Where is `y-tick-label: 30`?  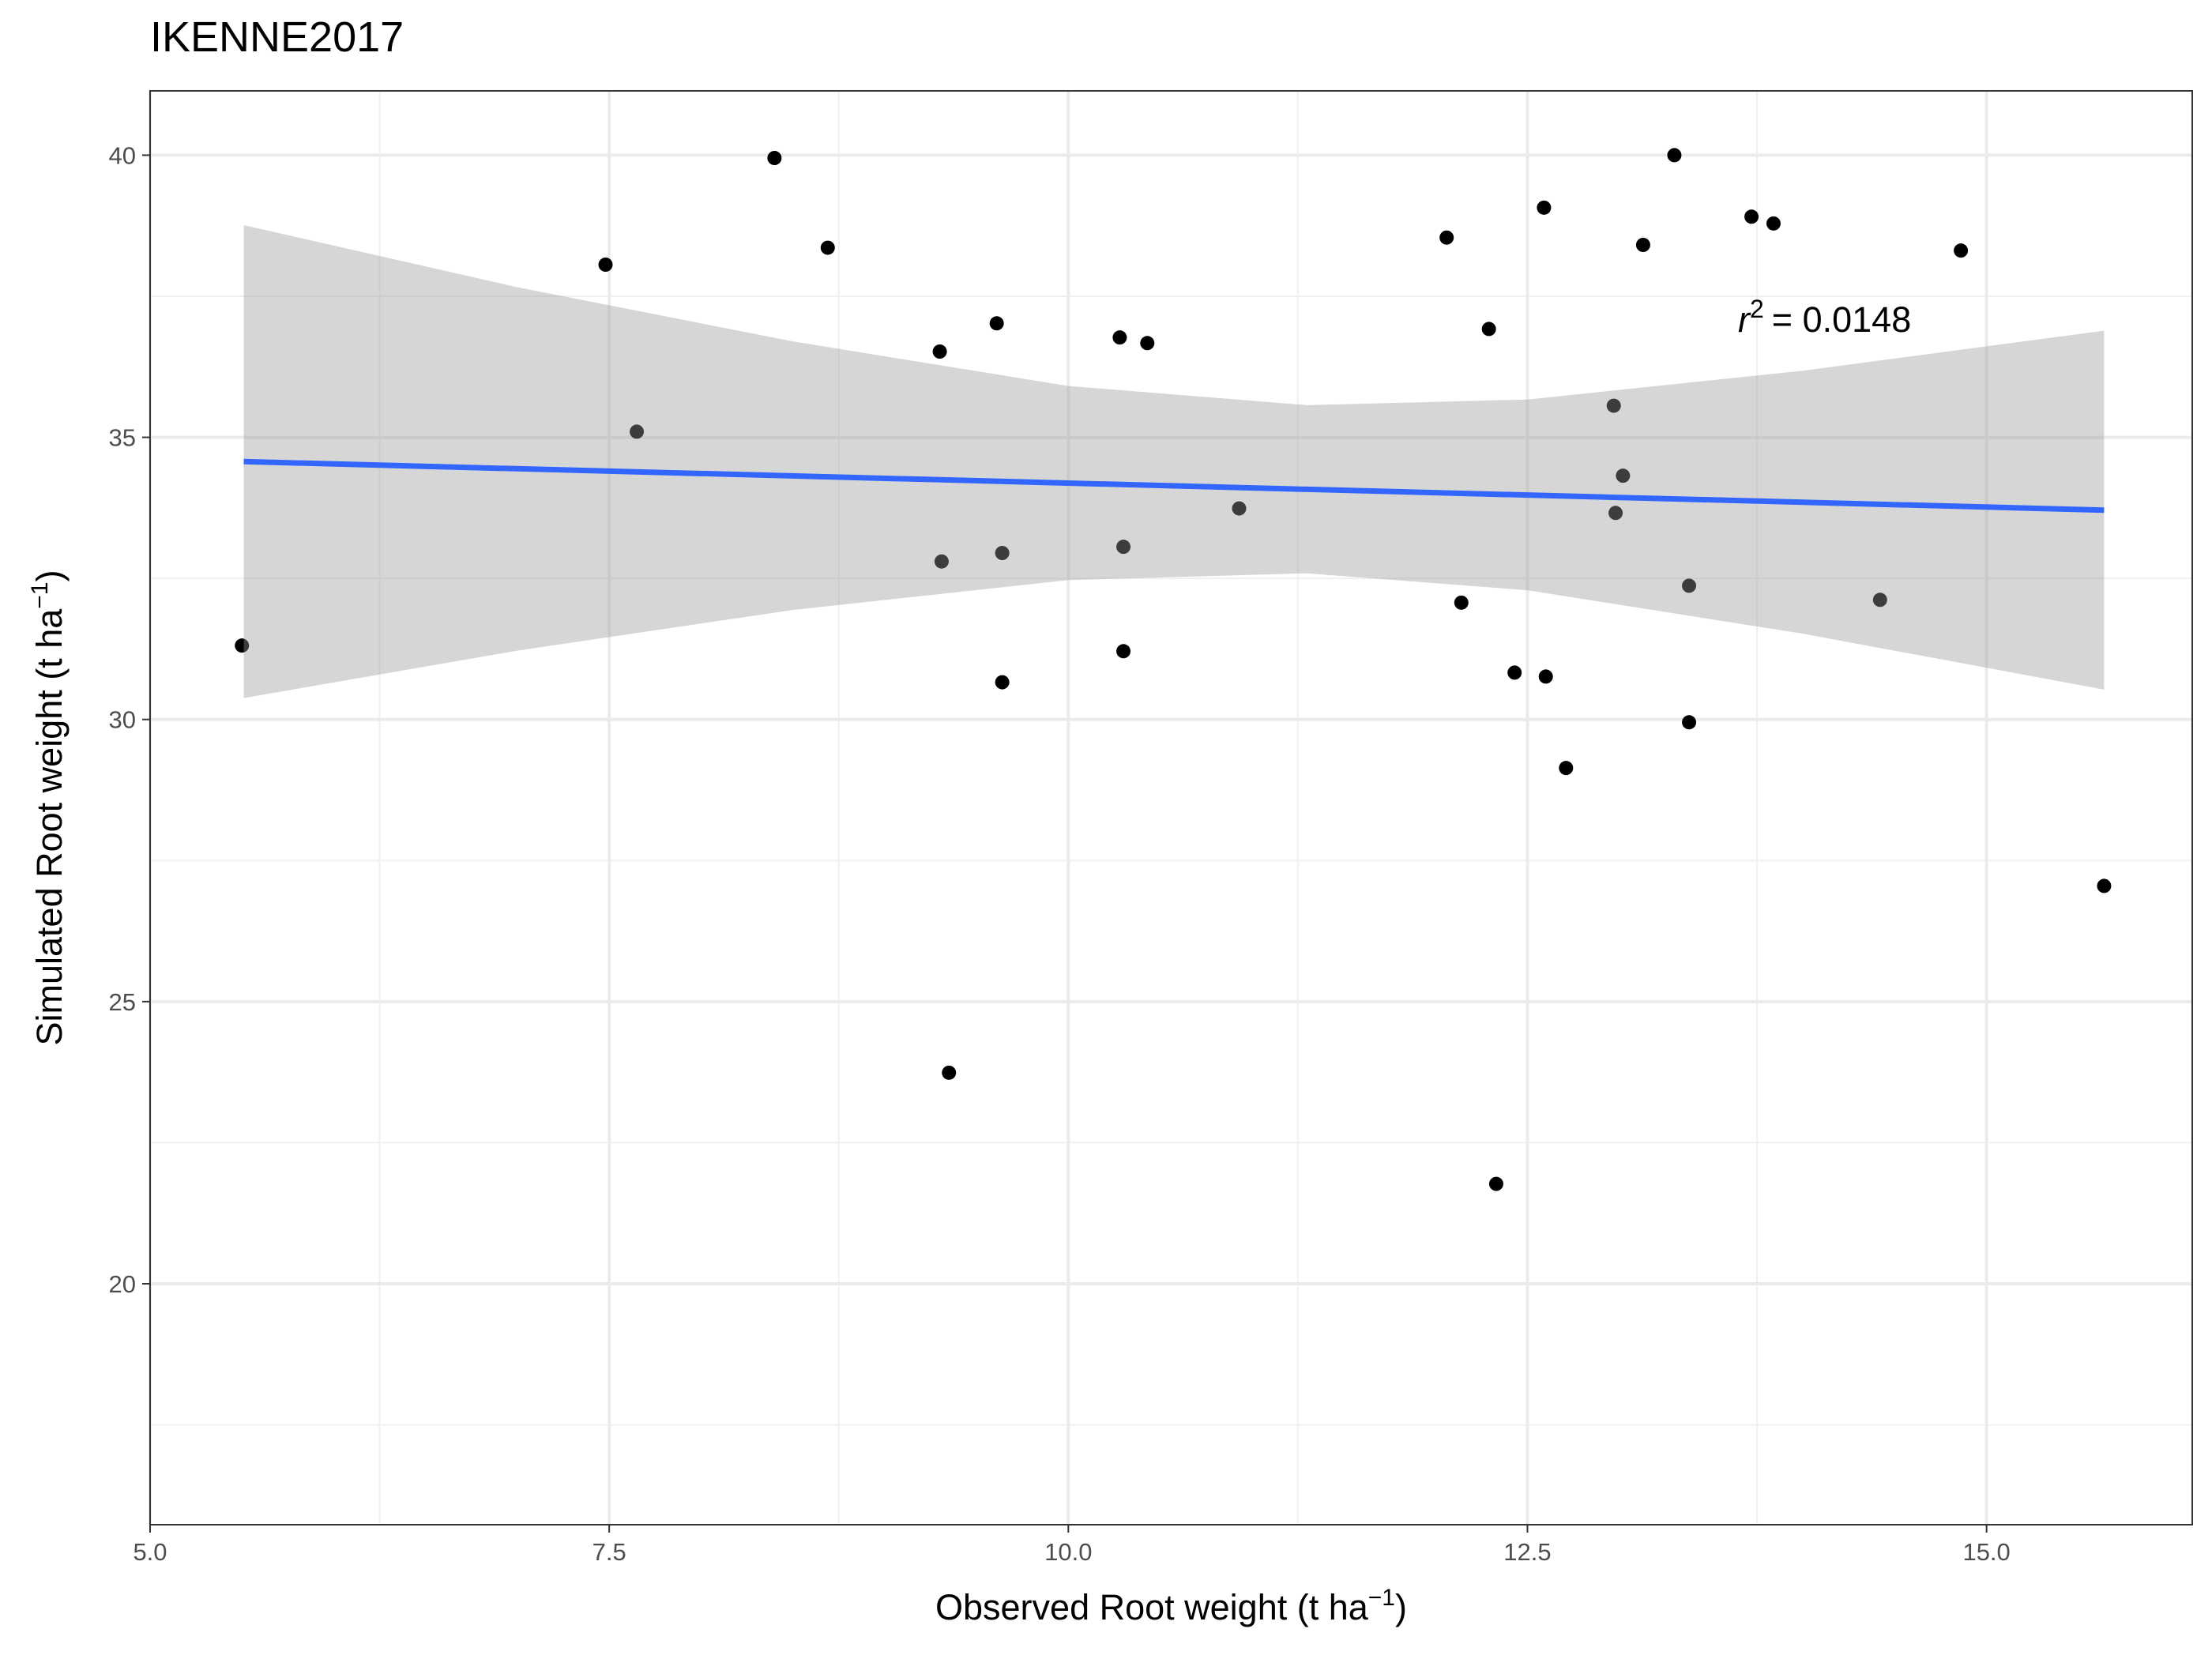
y-tick-label: 30 is located at coordinates (122, 720).